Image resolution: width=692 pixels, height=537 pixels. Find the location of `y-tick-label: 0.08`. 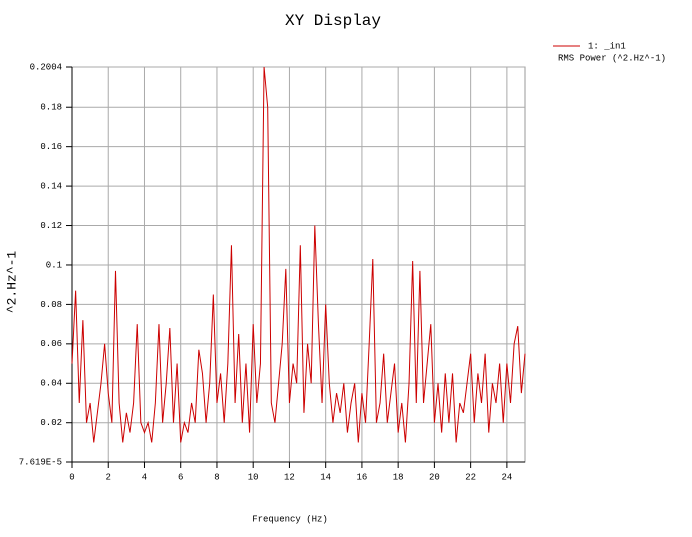

y-tick-label: 0.08 is located at coordinates (51, 305).